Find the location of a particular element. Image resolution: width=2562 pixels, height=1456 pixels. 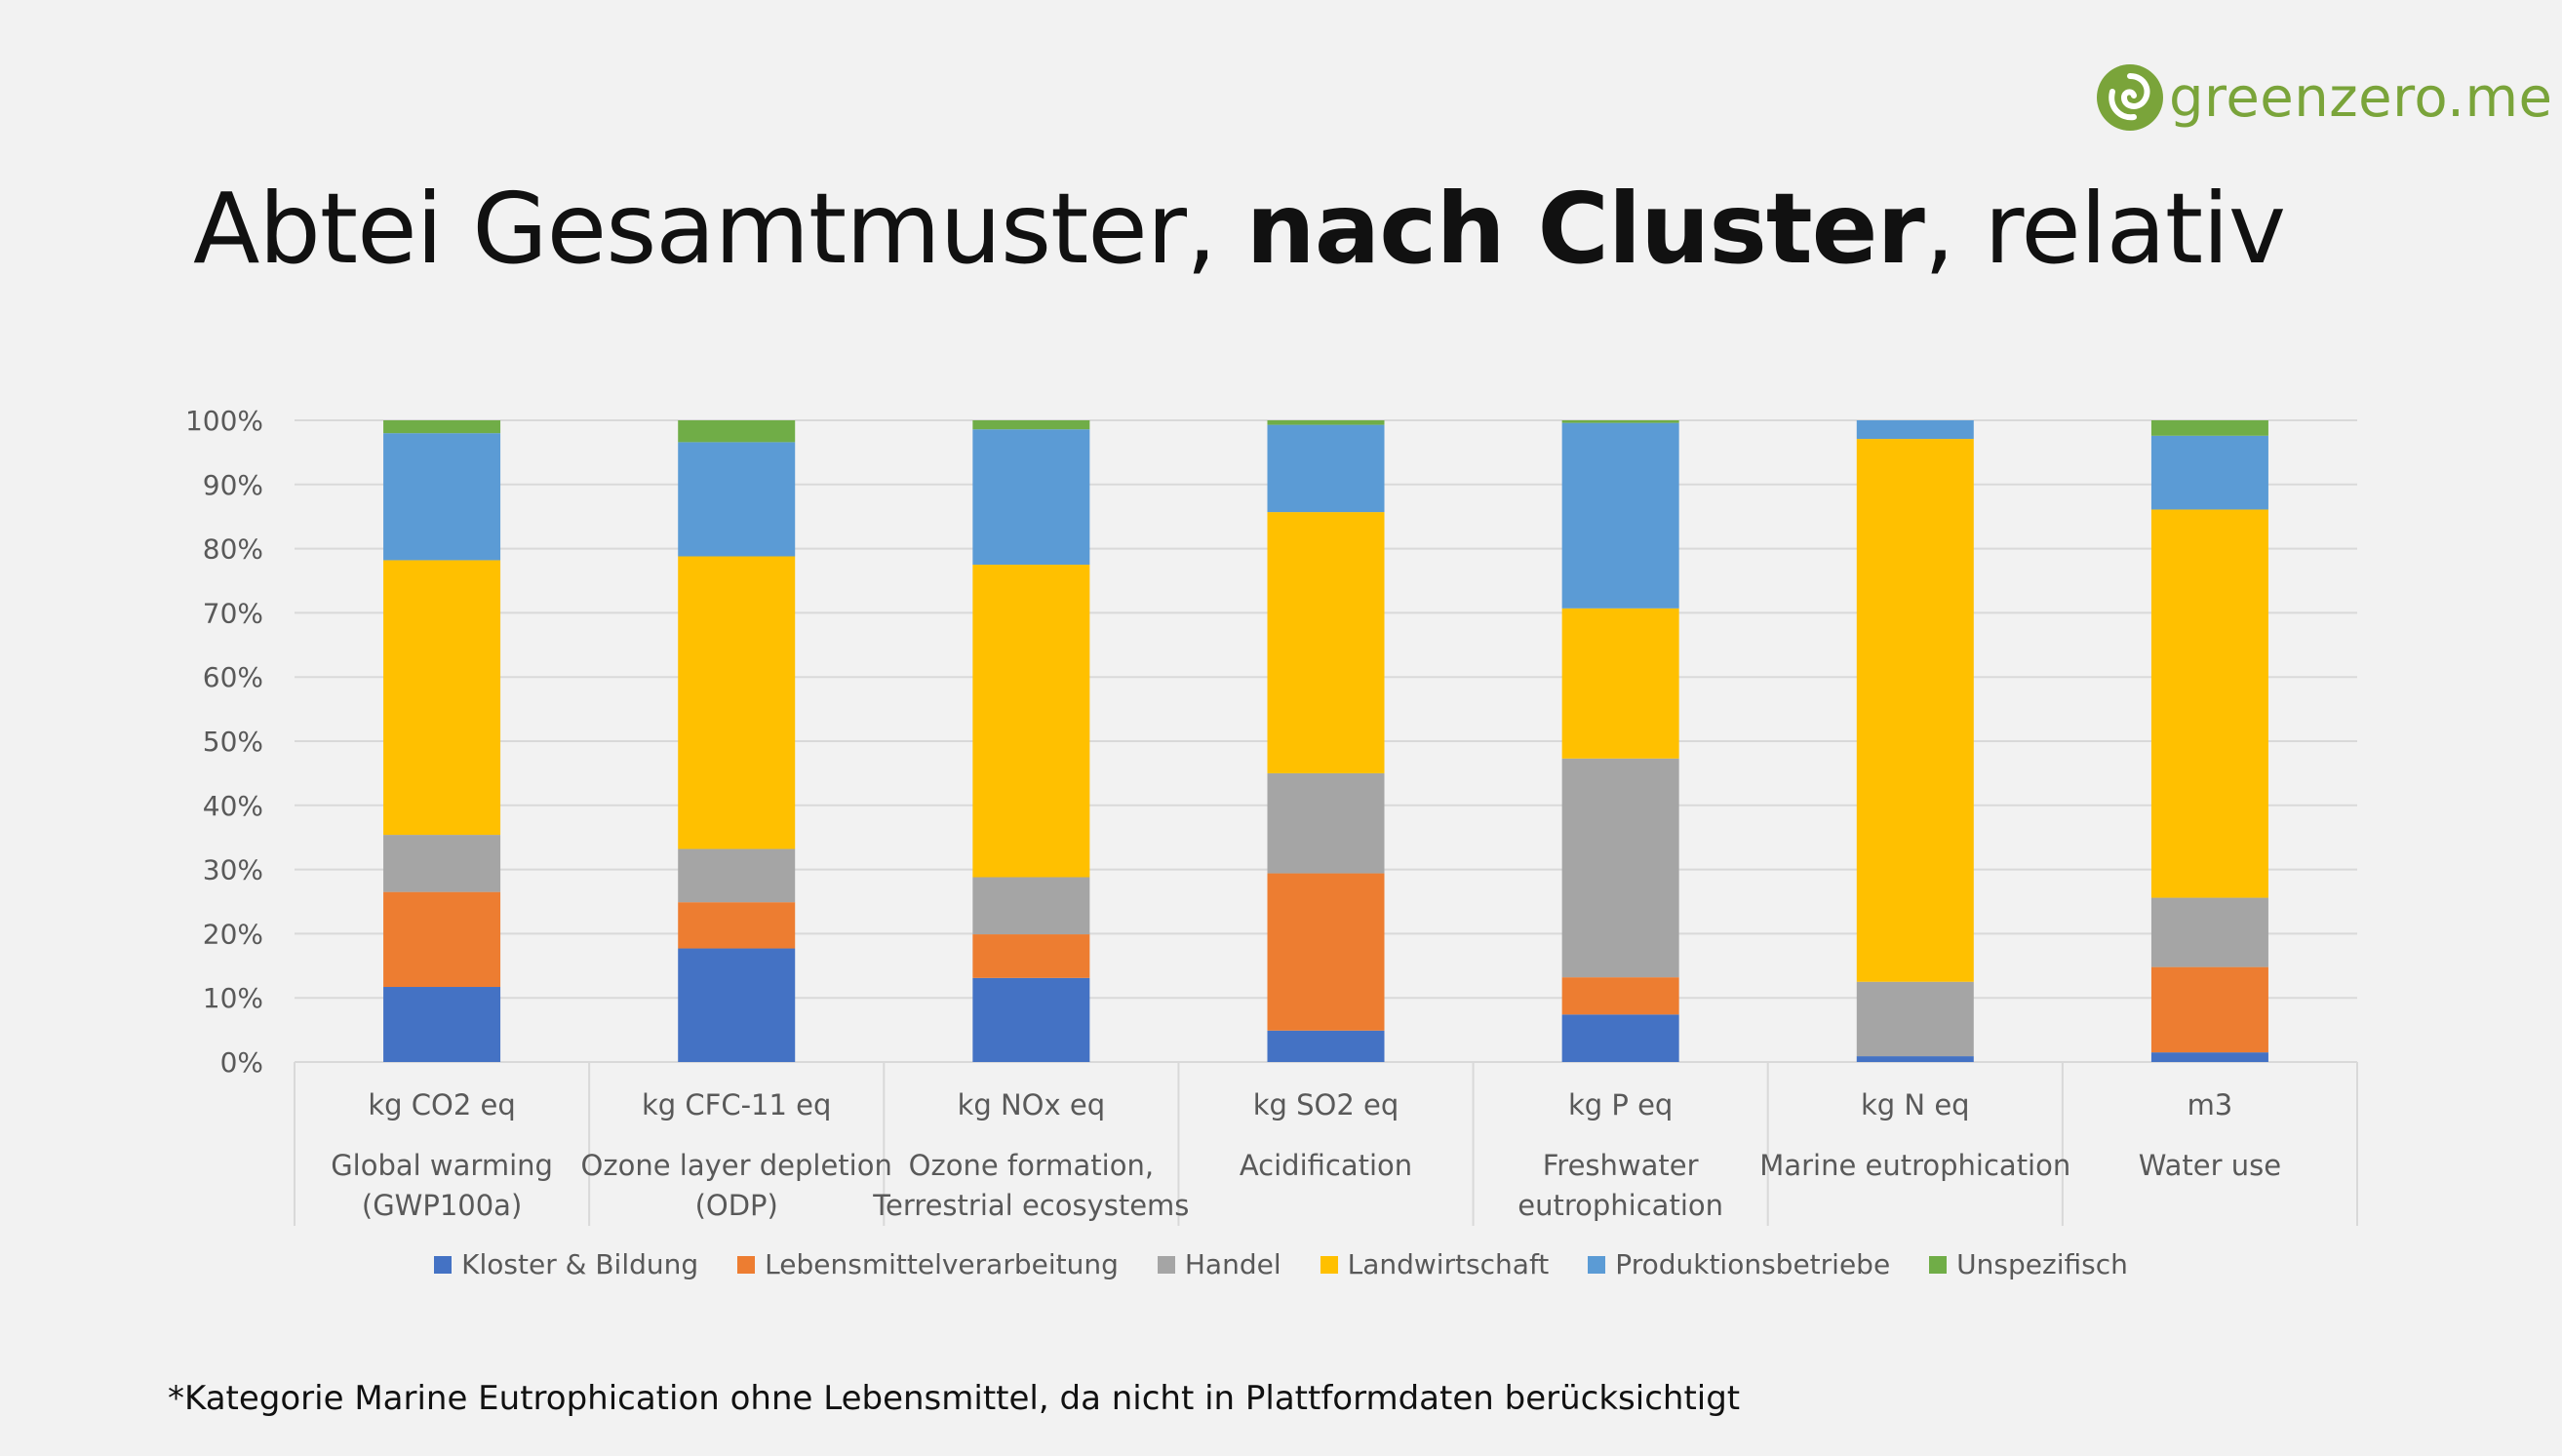

legend-label: Lebensmittelverarbeitung is located at coordinates (942, 1264).